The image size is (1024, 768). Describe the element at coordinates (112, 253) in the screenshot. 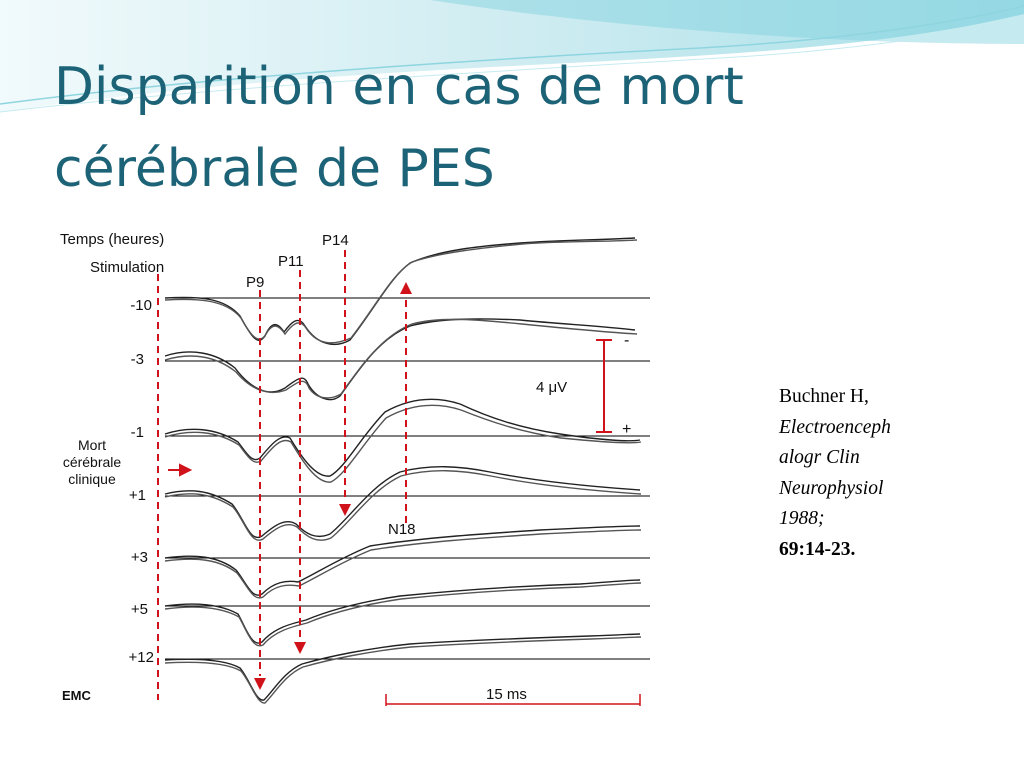

I see `figure-header: Temps (heures) Stimulation` at that location.